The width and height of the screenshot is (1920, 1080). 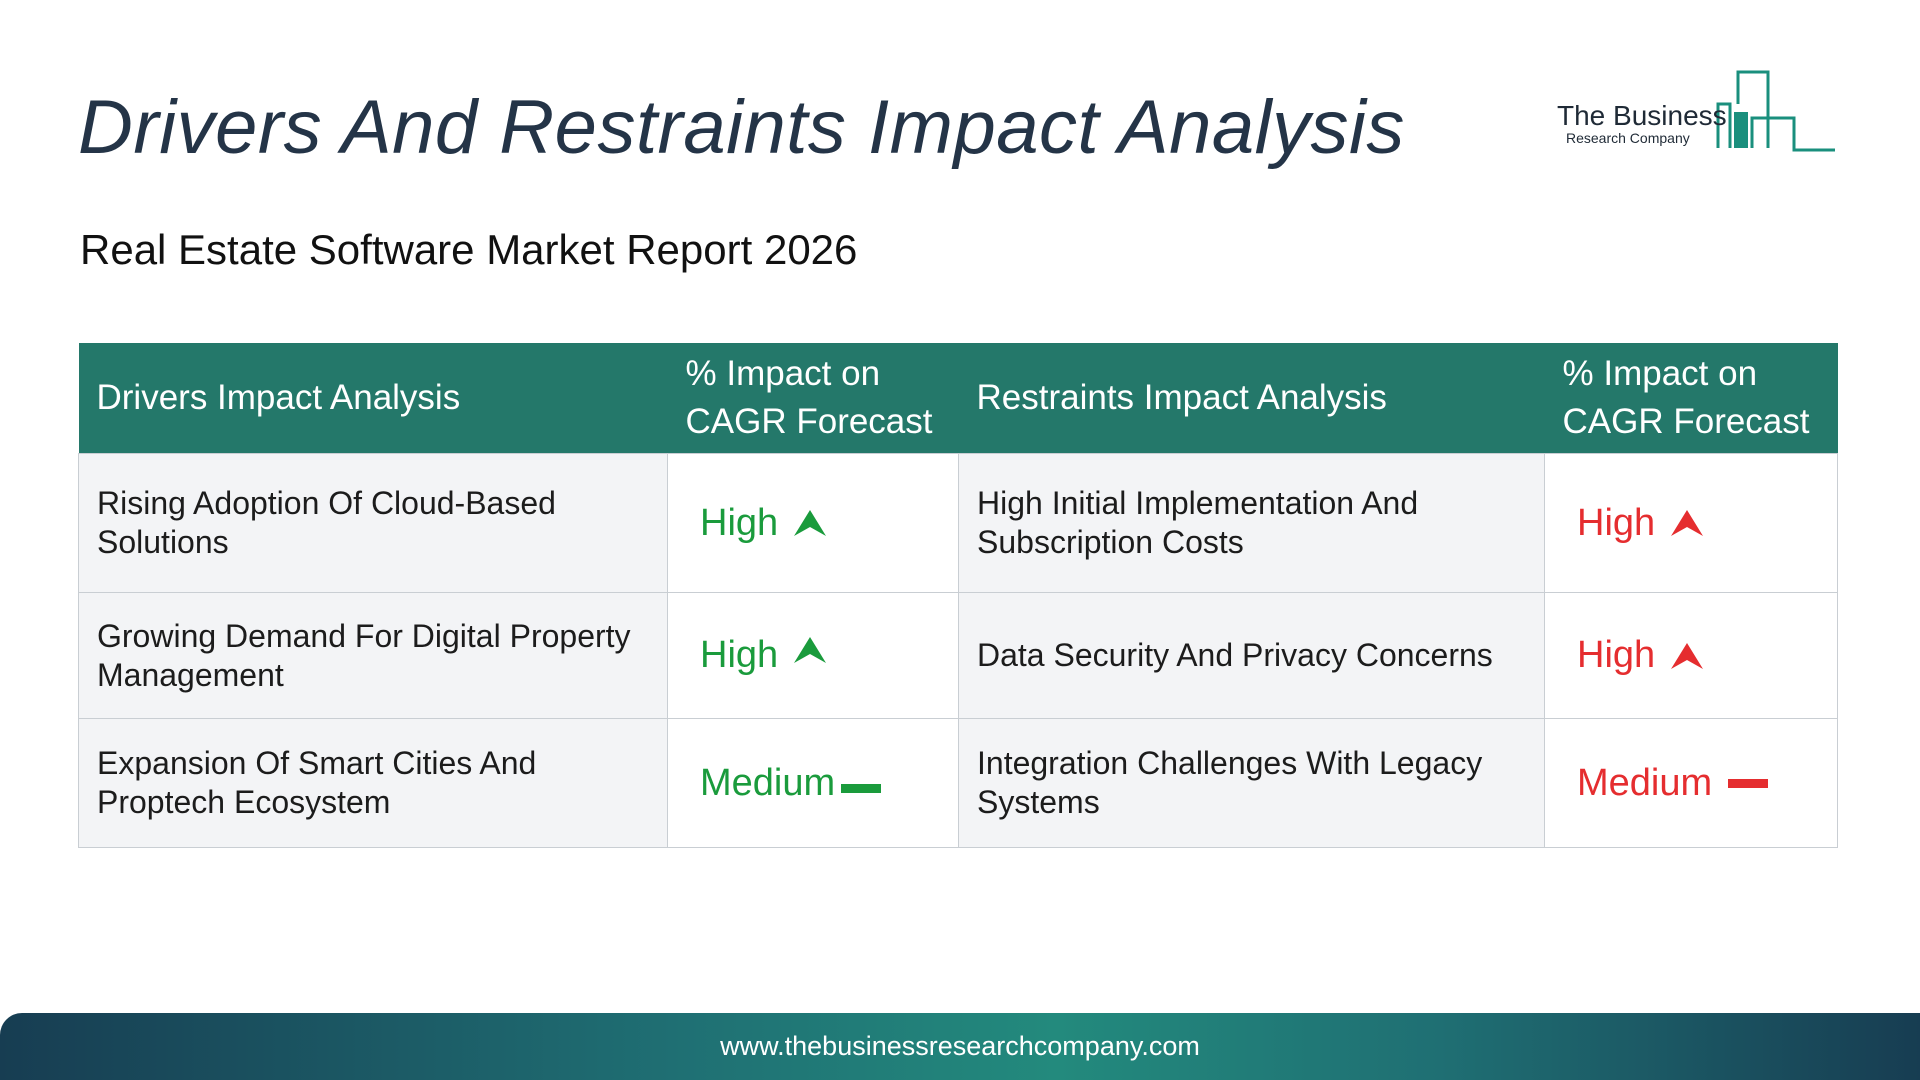 What do you see at coordinates (768, 782) in the screenshot?
I see `driver-impact-label: Medium` at bounding box center [768, 782].